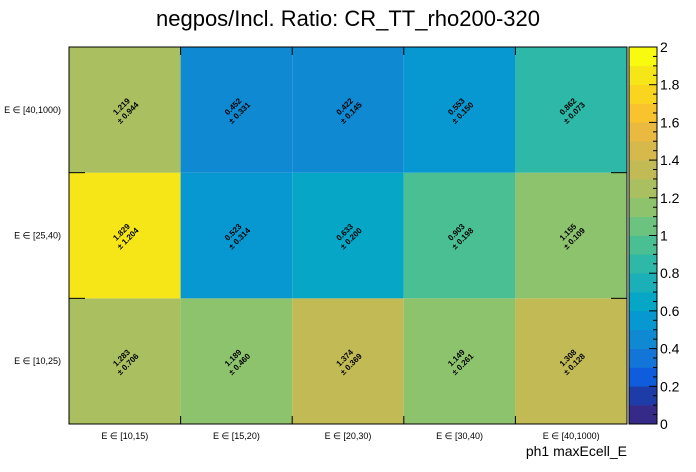 The image size is (696, 472). I want to click on color-scale-tick-label: 0.8, so click(670, 273).